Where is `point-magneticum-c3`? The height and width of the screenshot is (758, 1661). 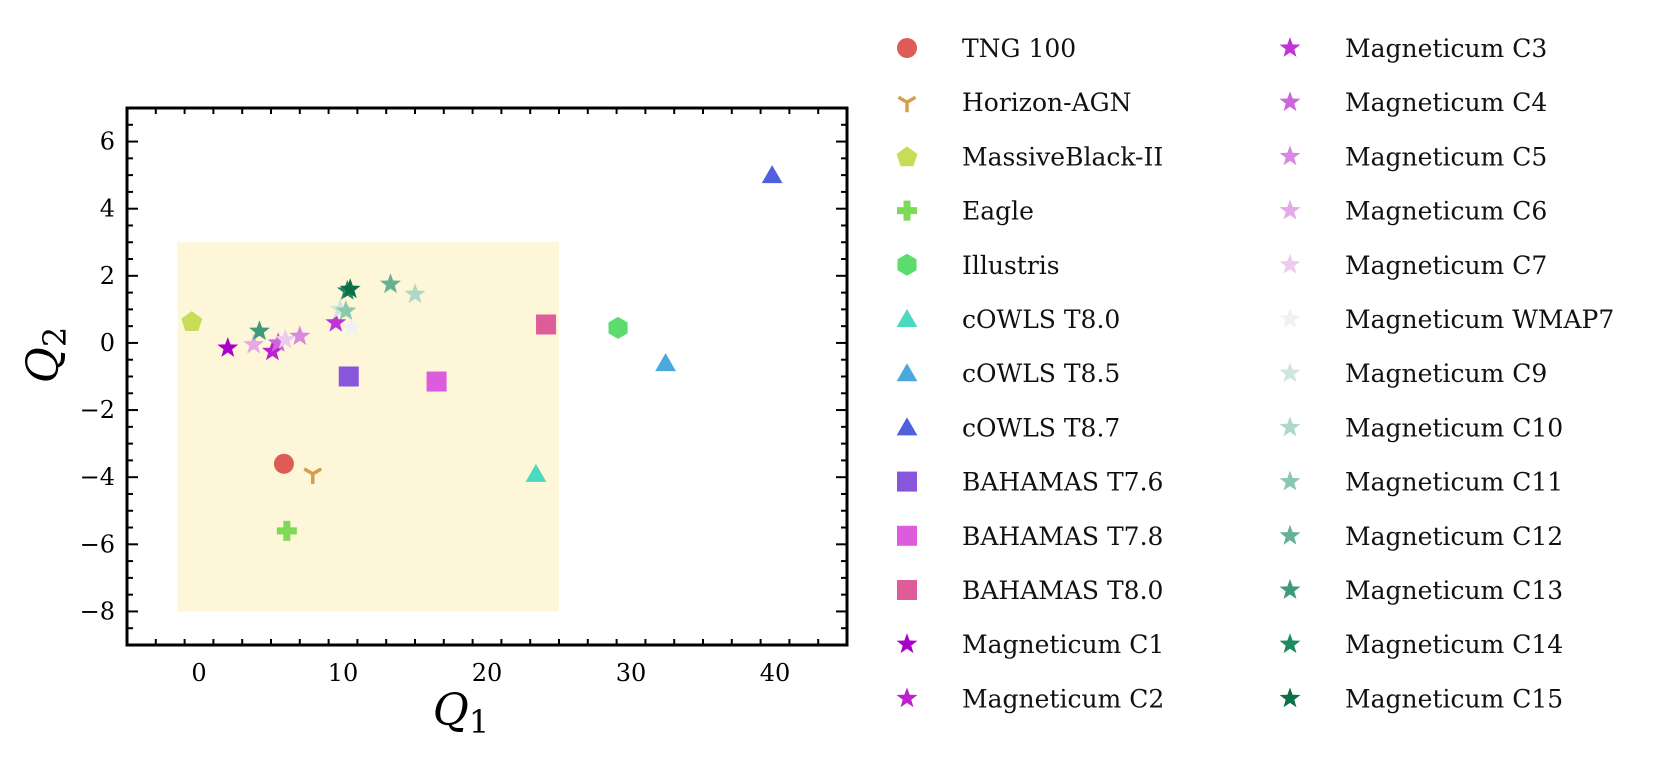
point-magneticum-c3 is located at coordinates (336, 321).